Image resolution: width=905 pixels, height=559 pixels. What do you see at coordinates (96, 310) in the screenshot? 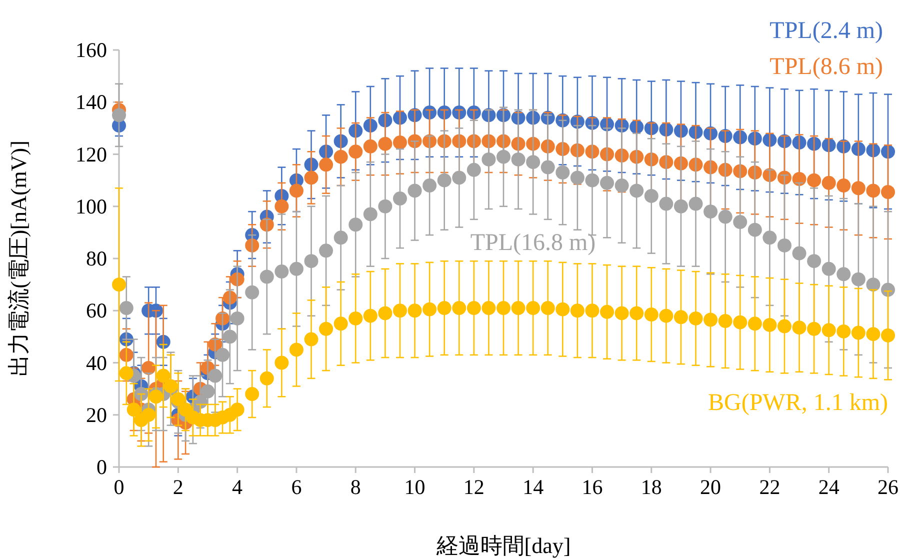
I see `y-tick-label: 60` at bounding box center [96, 310].